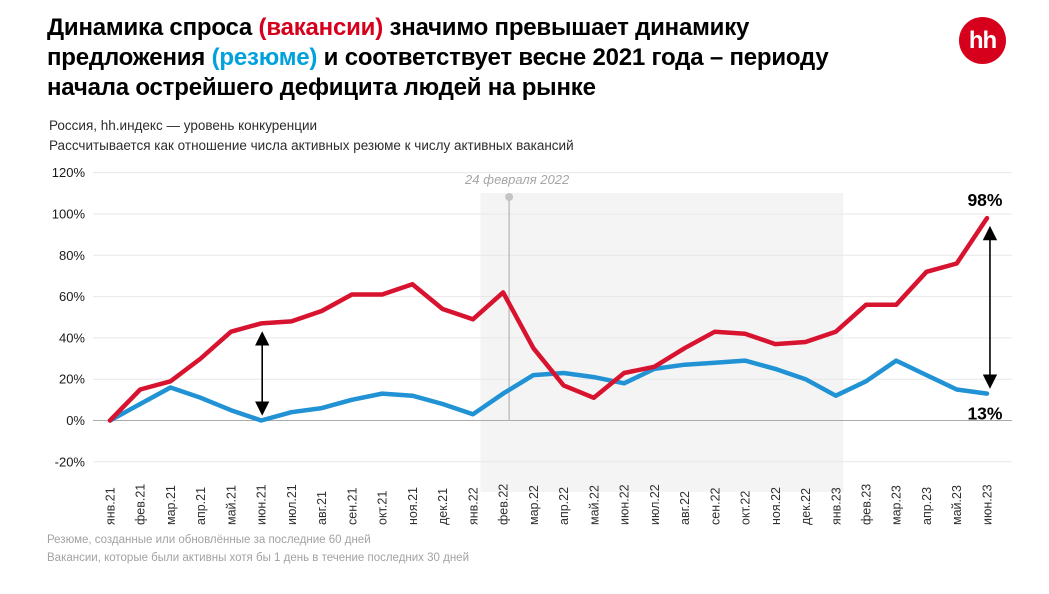 Image resolution: width=1049 pixels, height=594 pixels. What do you see at coordinates (69, 172) in the screenshot?
I see `y-axis-tick-label: 120%` at bounding box center [69, 172].